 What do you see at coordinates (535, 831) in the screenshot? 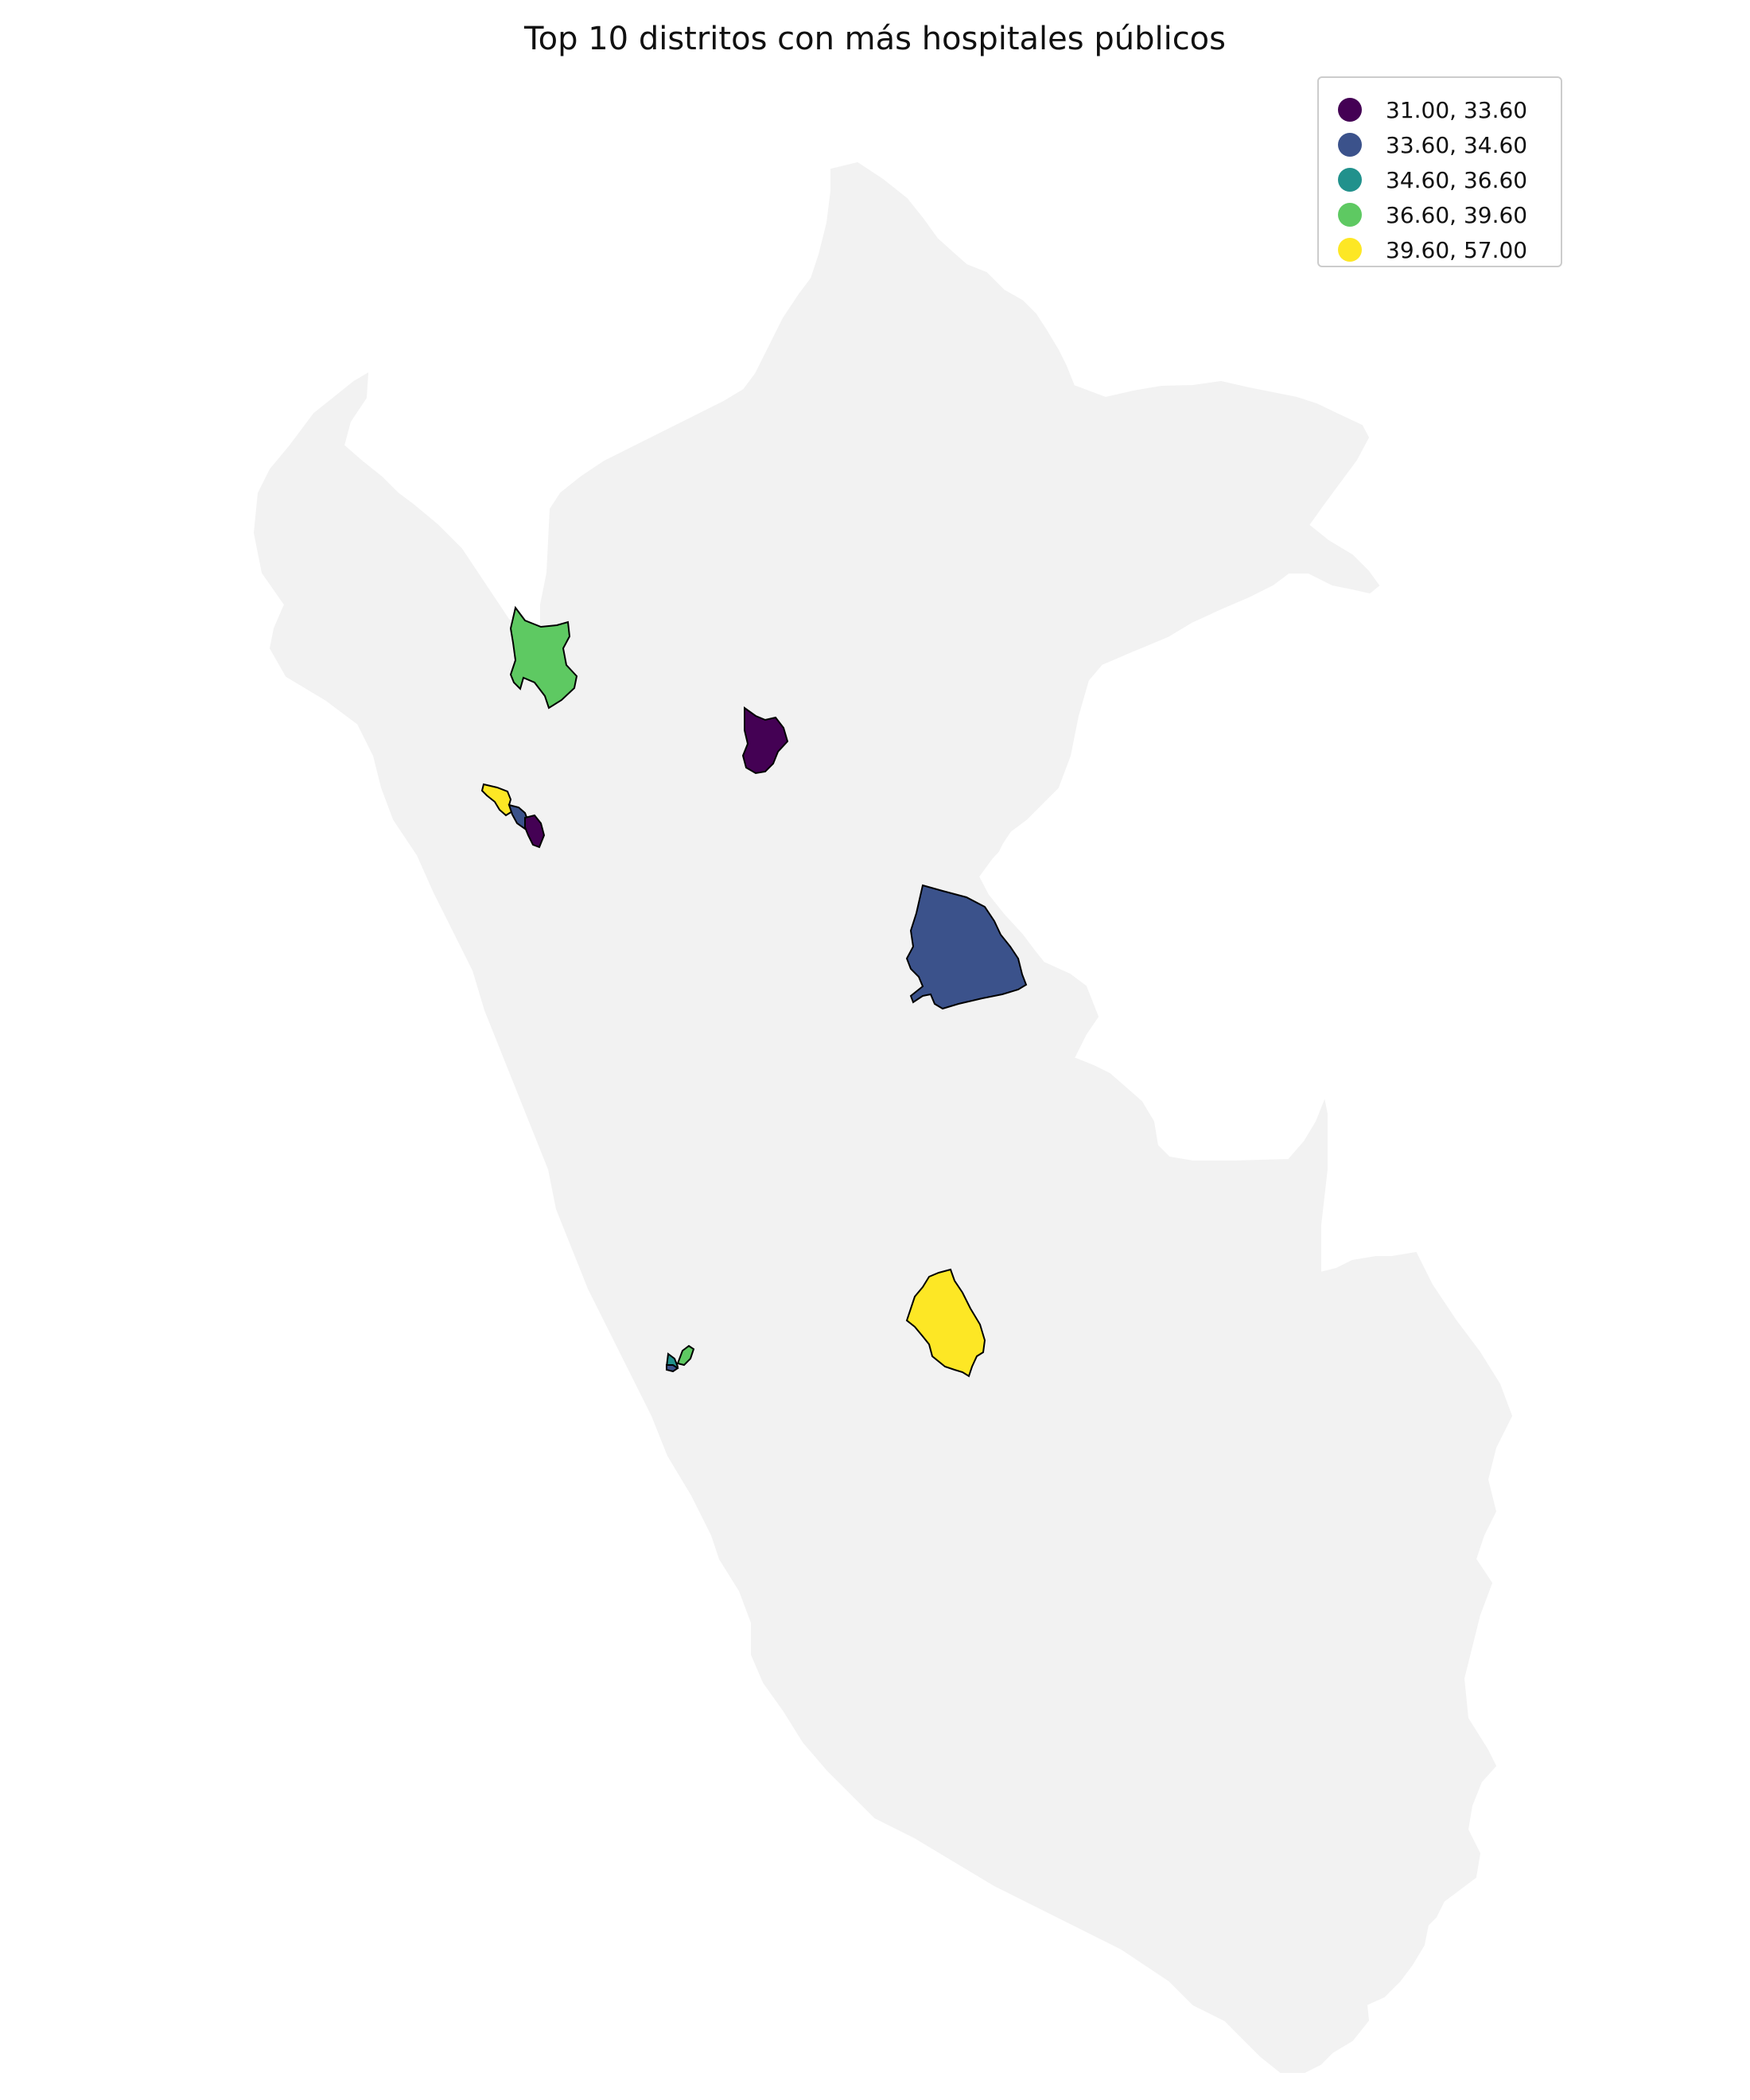
I see `district-north-coast-purple` at bounding box center [535, 831].